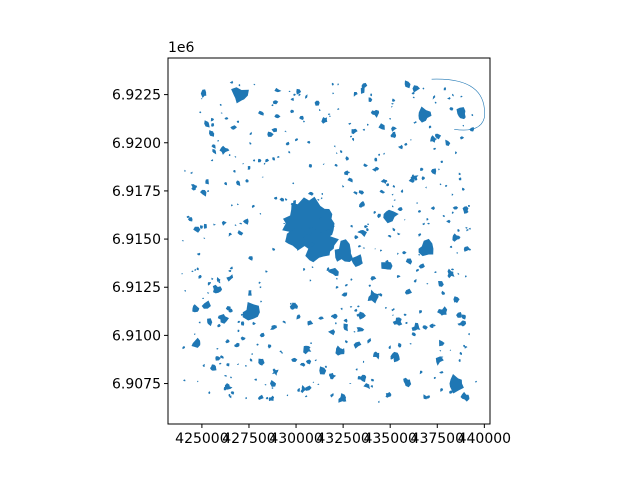 The height and width of the screenshot is (480, 640). I want to click on x-tick-label: 430000, so click(295, 439).